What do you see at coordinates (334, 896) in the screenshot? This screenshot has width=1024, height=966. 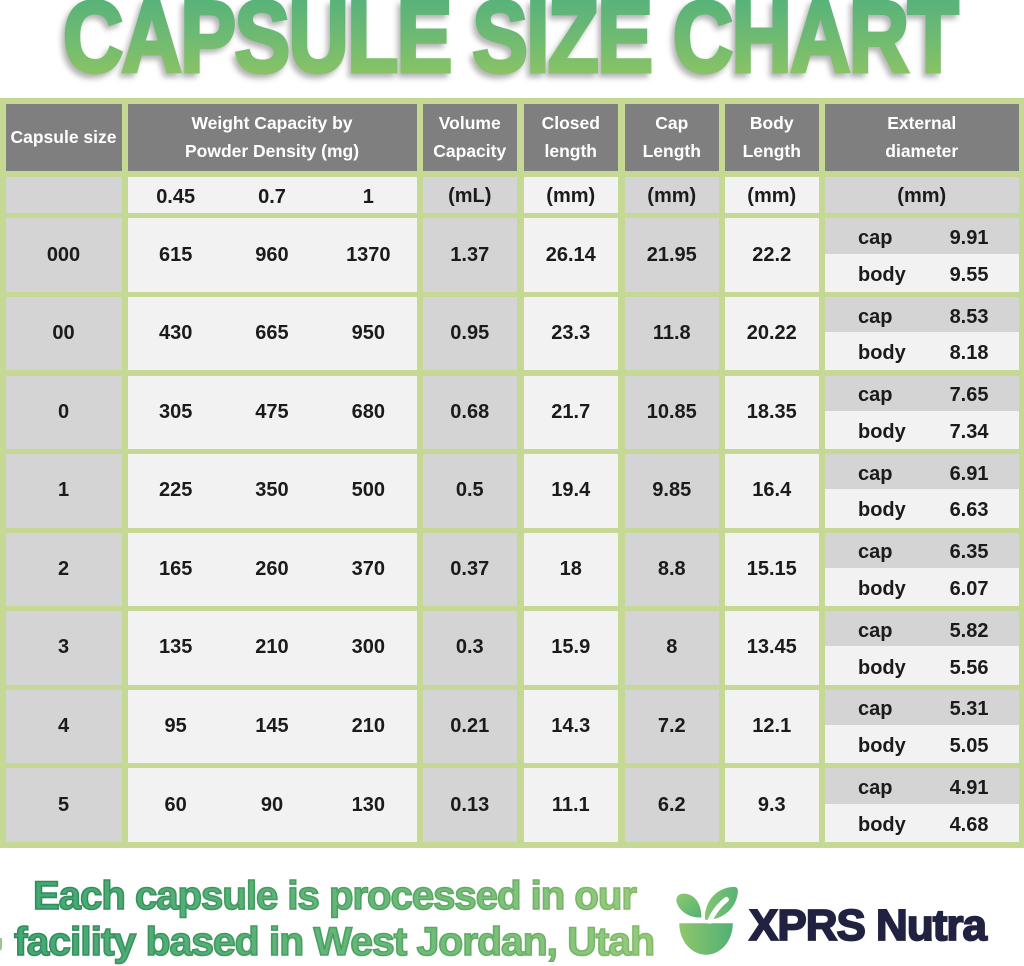 I see `svg-text:Each capsule is processed in o: Each capsule is processed in our` at bounding box center [334, 896].